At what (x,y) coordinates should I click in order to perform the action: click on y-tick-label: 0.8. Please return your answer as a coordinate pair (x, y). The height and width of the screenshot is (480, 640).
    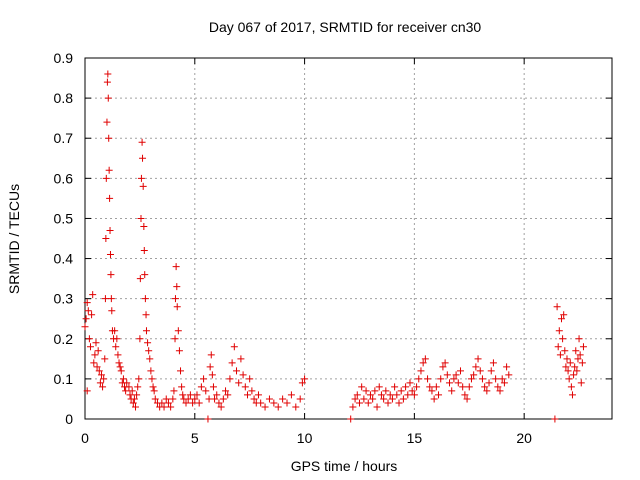
    Looking at the image, I should click on (64, 98).